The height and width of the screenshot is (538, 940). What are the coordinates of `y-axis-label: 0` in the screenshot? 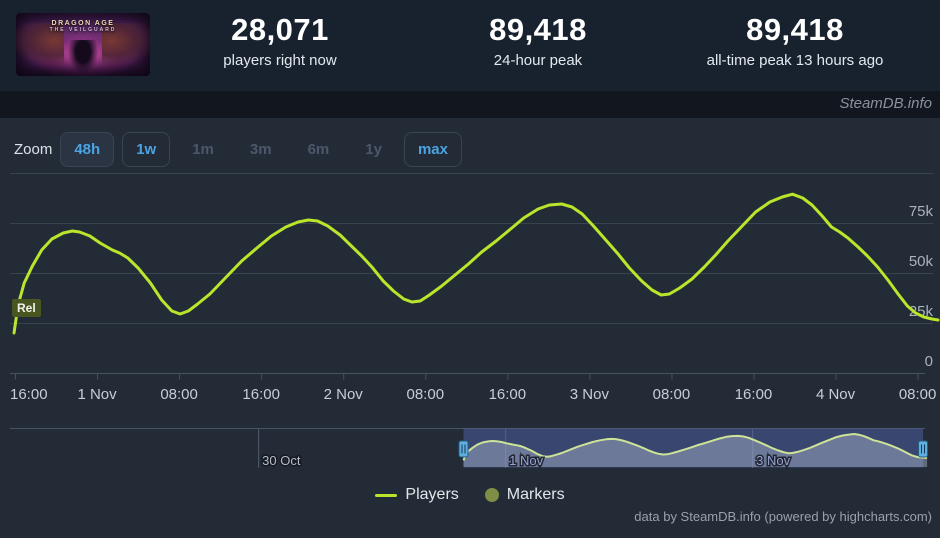 It's located at (929, 361).